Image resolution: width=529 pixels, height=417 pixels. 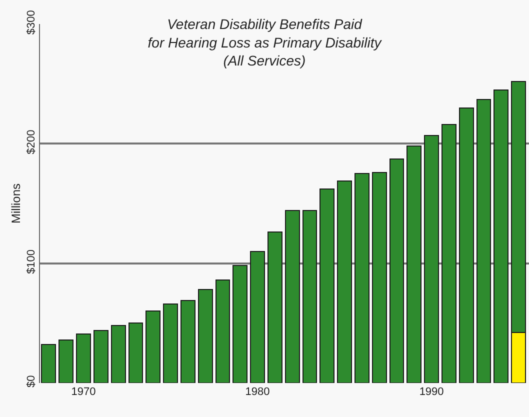 What do you see at coordinates (431, 392) in the screenshot?
I see `x-tick-label: 1990` at bounding box center [431, 392].